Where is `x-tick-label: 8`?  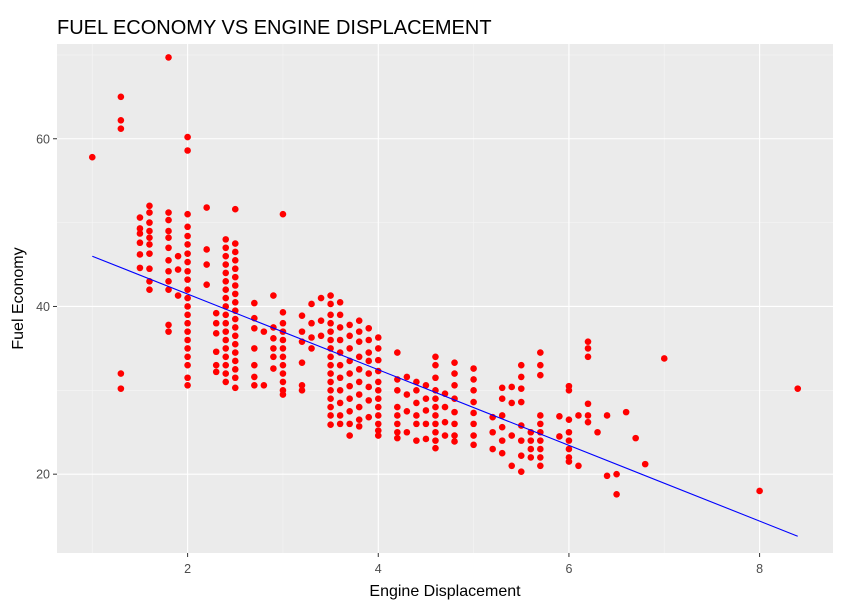 x-tick-label: 8 is located at coordinates (759, 569).